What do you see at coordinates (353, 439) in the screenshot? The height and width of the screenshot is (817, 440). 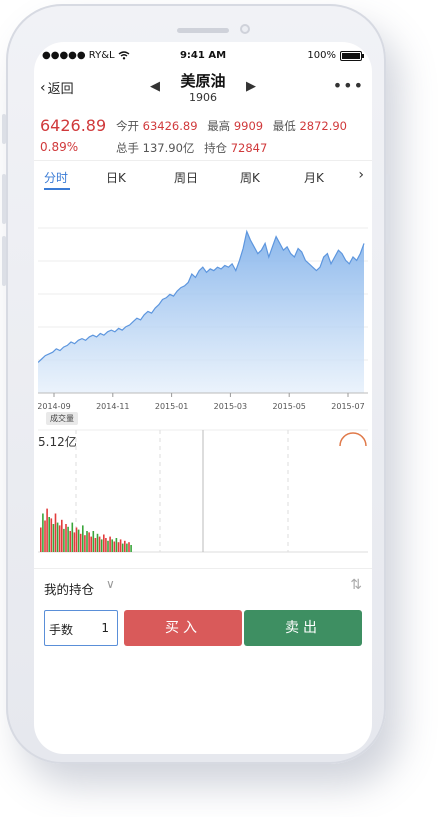 I see `loading-arc-icon` at bounding box center [353, 439].